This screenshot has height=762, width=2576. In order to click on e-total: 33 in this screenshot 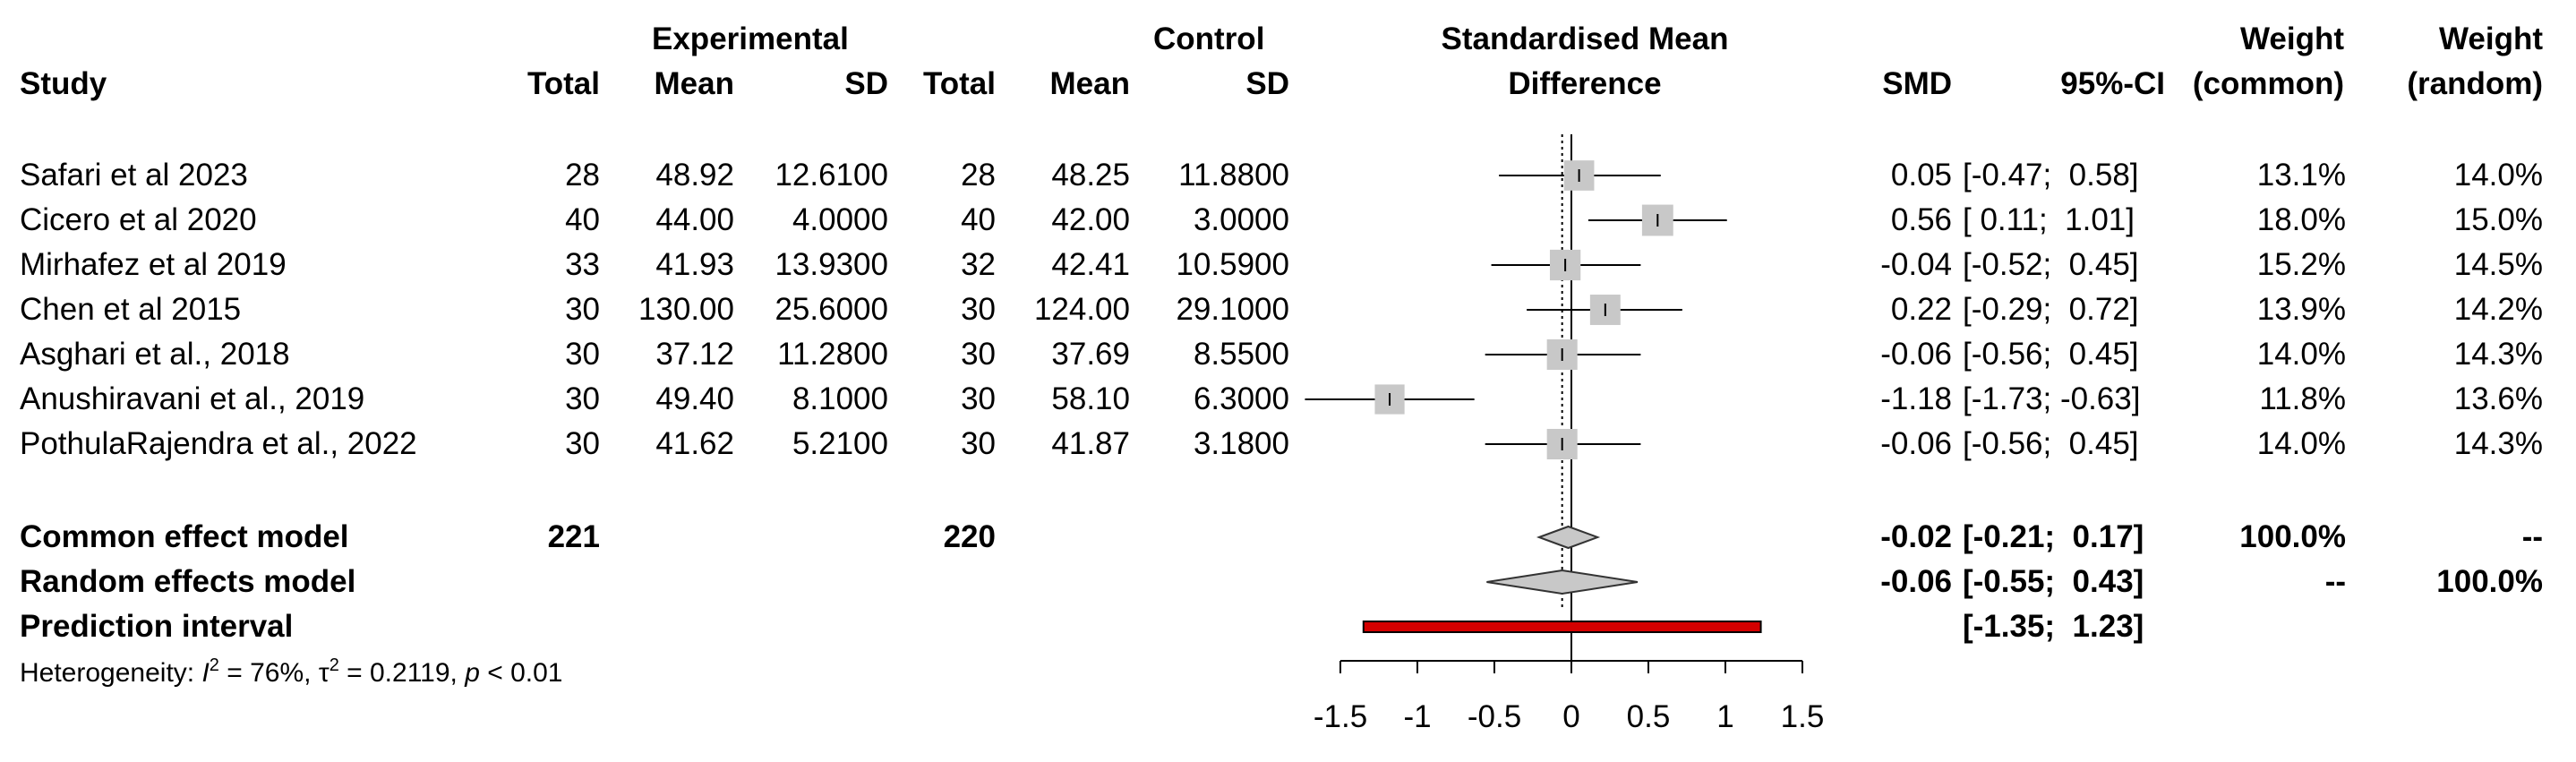, I will do `click(582, 264)`.